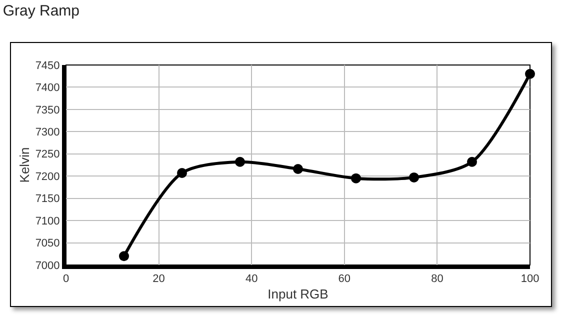 The width and height of the screenshot is (567, 320). I want to click on x-tick-label: 80, so click(437, 279).